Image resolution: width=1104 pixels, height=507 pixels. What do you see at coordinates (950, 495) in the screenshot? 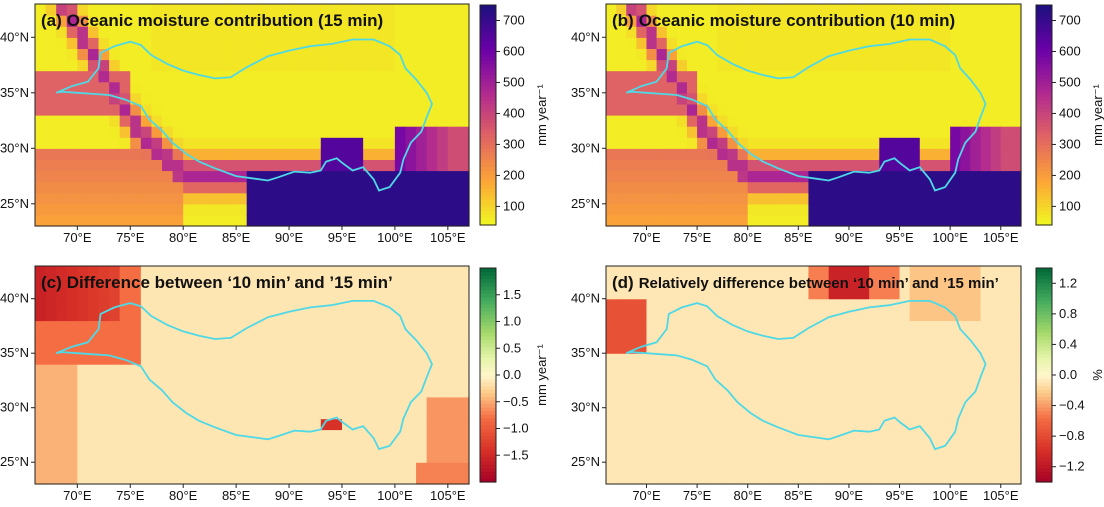
I see `x-tick-label: 100°E` at bounding box center [950, 495].